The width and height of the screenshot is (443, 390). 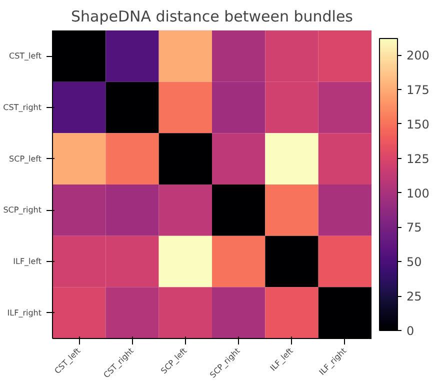 I want to click on color-bar-label: 200, so click(x=418, y=55).